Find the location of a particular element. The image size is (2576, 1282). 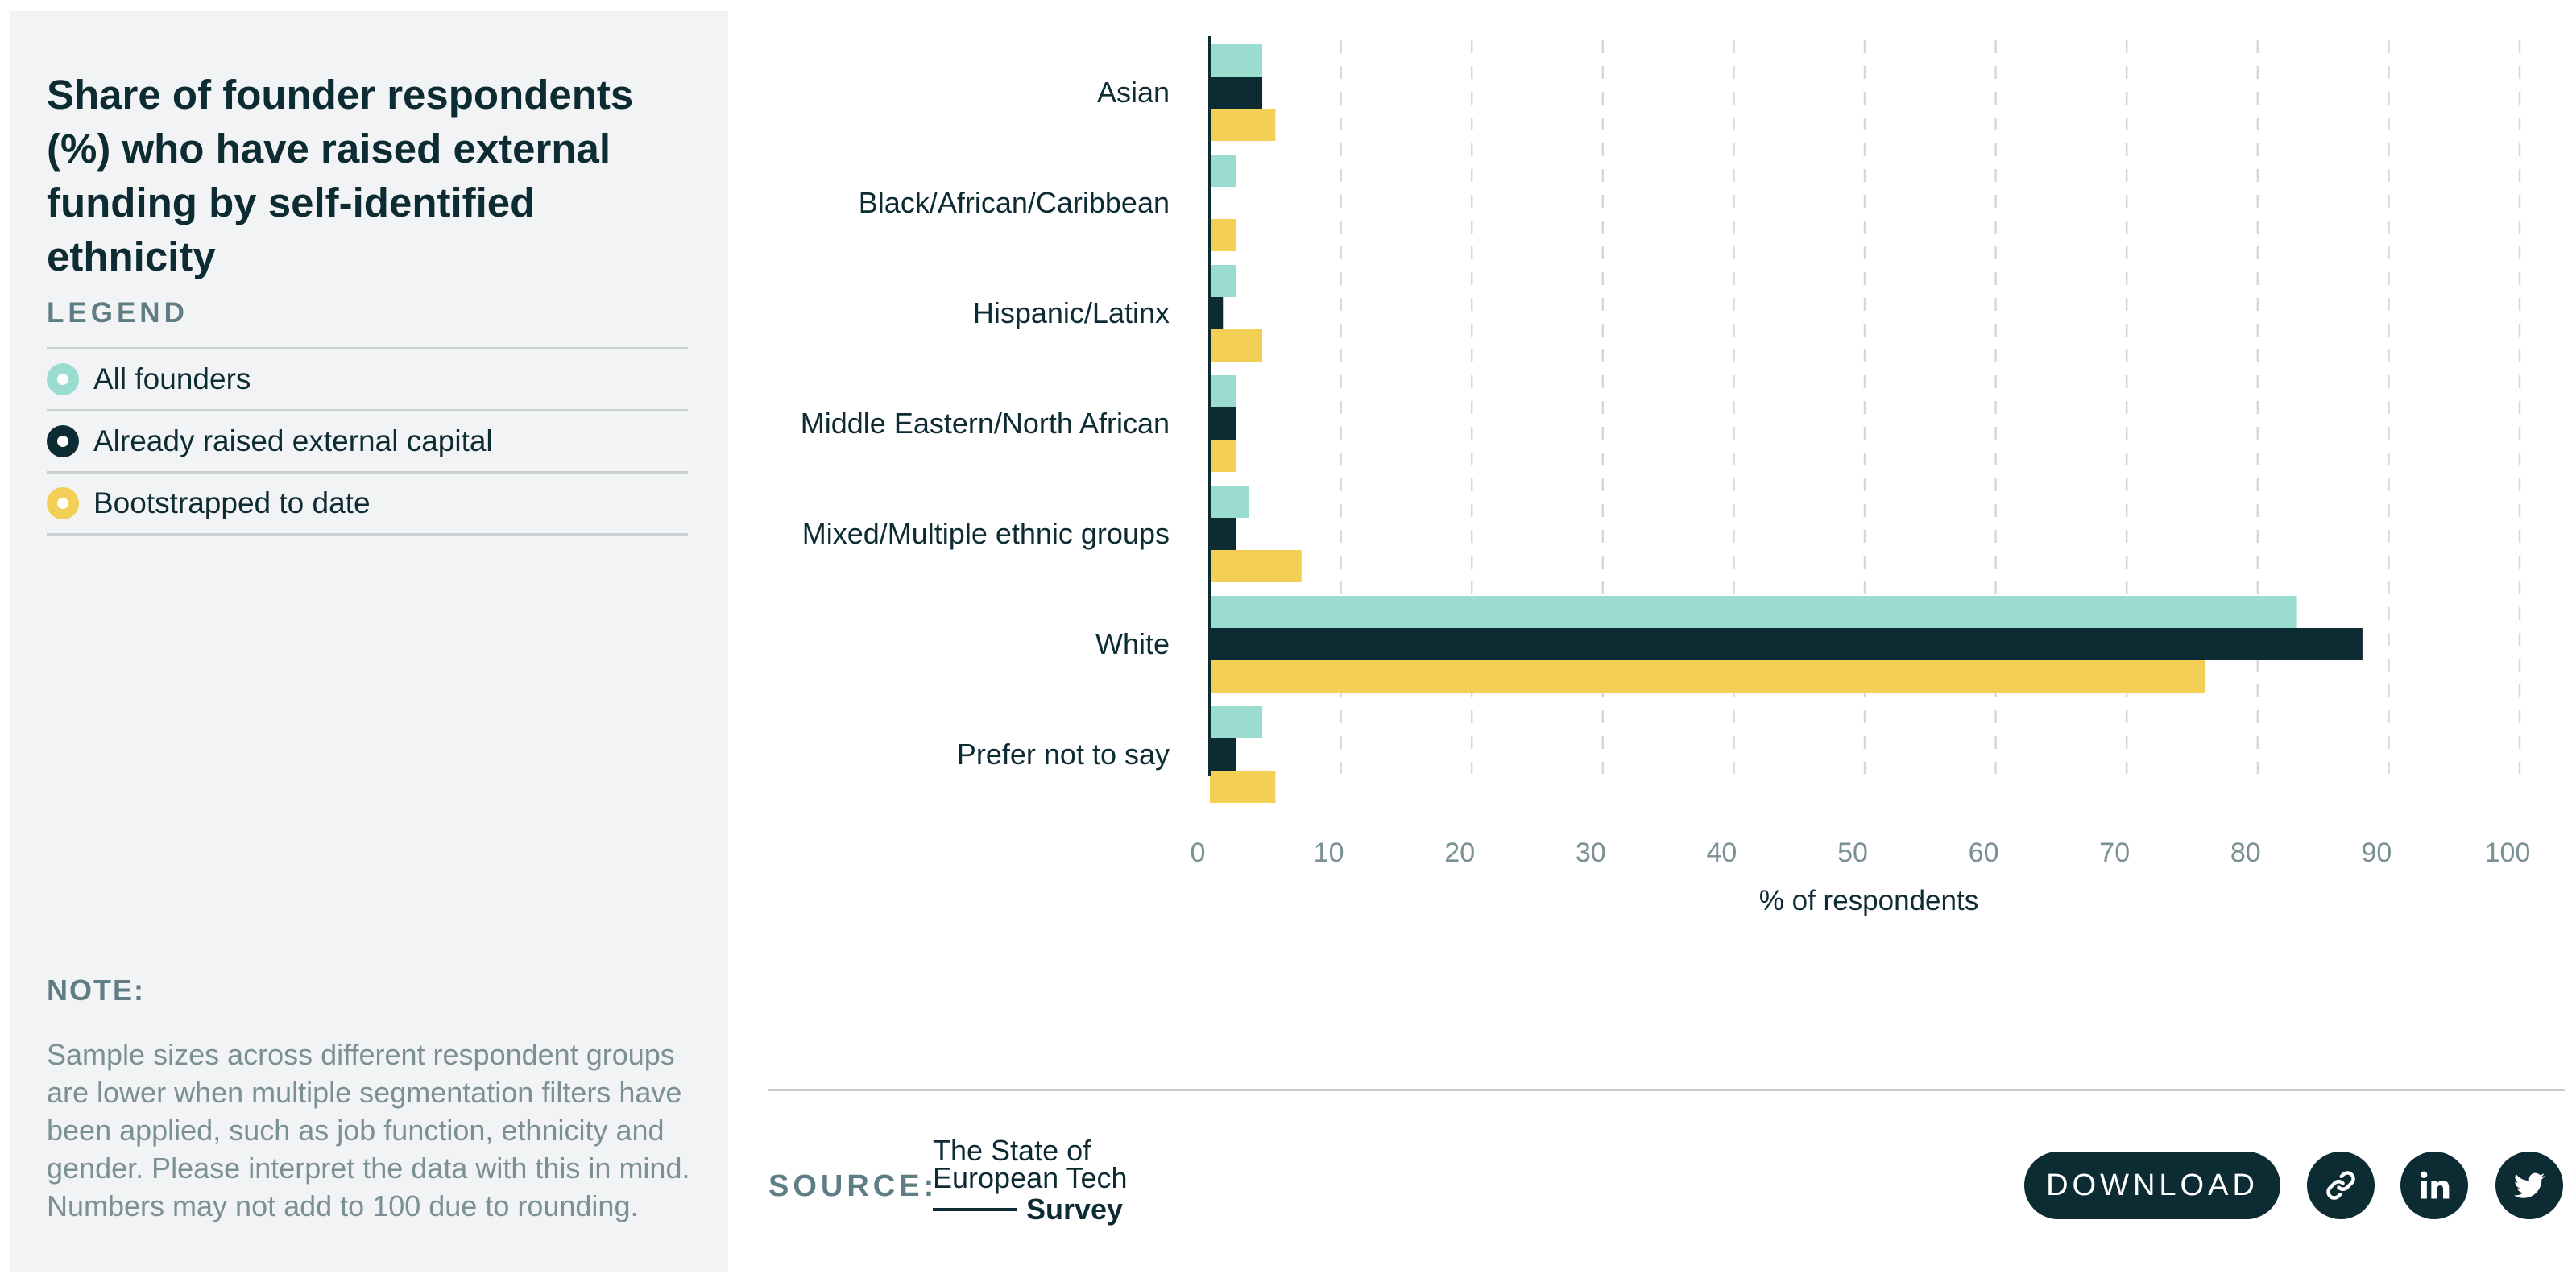

download-button: DOWNLOAD is located at coordinates (2152, 1185).